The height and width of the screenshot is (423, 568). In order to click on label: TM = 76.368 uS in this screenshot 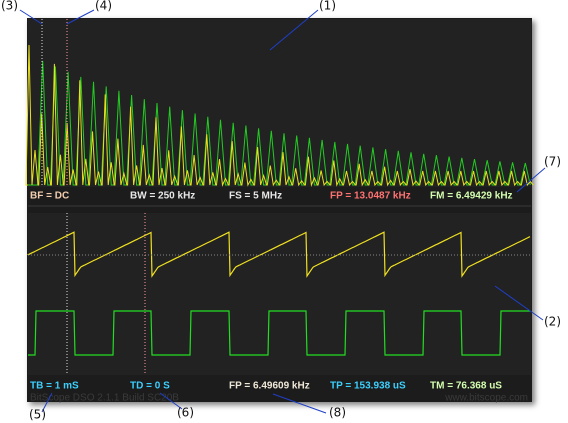, I will do `click(466, 386)`.